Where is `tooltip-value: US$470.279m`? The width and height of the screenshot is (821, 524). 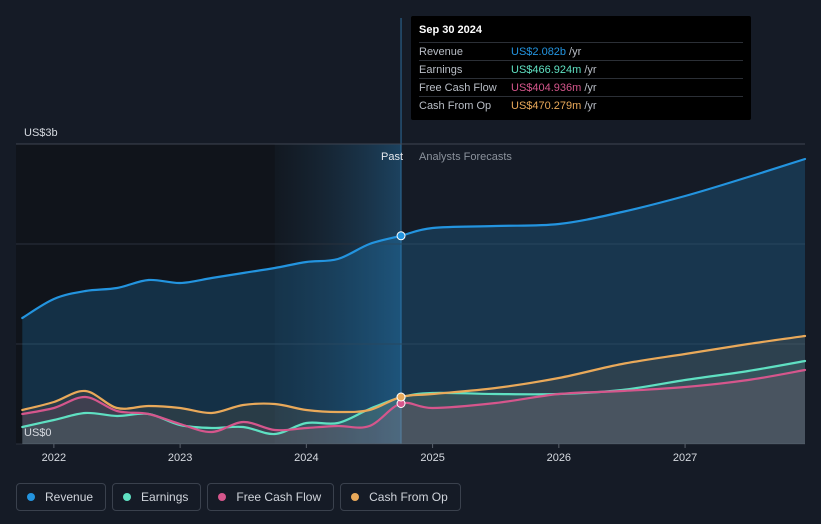 tooltip-value: US$470.279m is located at coordinates (546, 105).